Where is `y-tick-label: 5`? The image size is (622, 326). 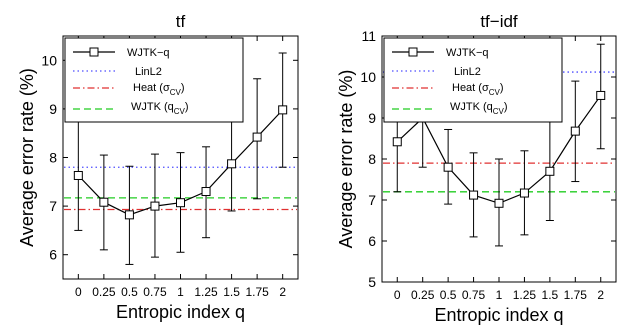 y-tick-label: 5 is located at coordinates (372, 282).